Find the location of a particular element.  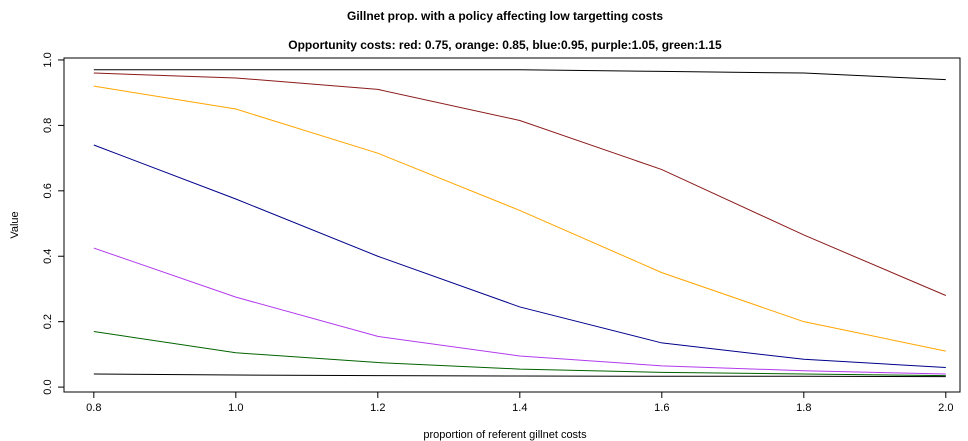

x-tick-label: 1.4 is located at coordinates (519, 408).